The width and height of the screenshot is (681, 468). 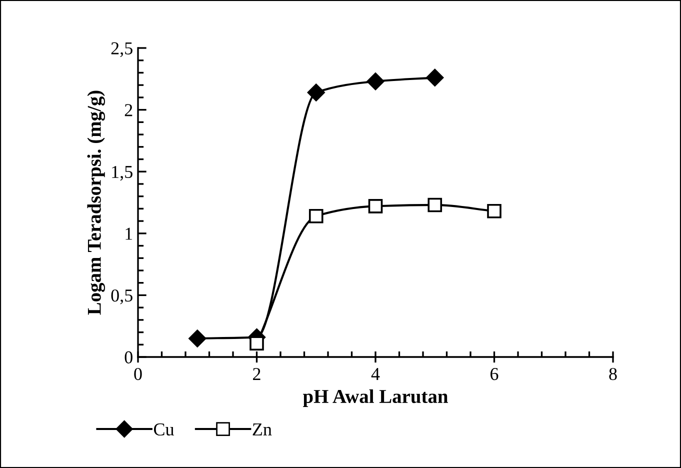 What do you see at coordinates (375, 398) in the screenshot?
I see `x-axis-title: pH Awal Larutan` at bounding box center [375, 398].